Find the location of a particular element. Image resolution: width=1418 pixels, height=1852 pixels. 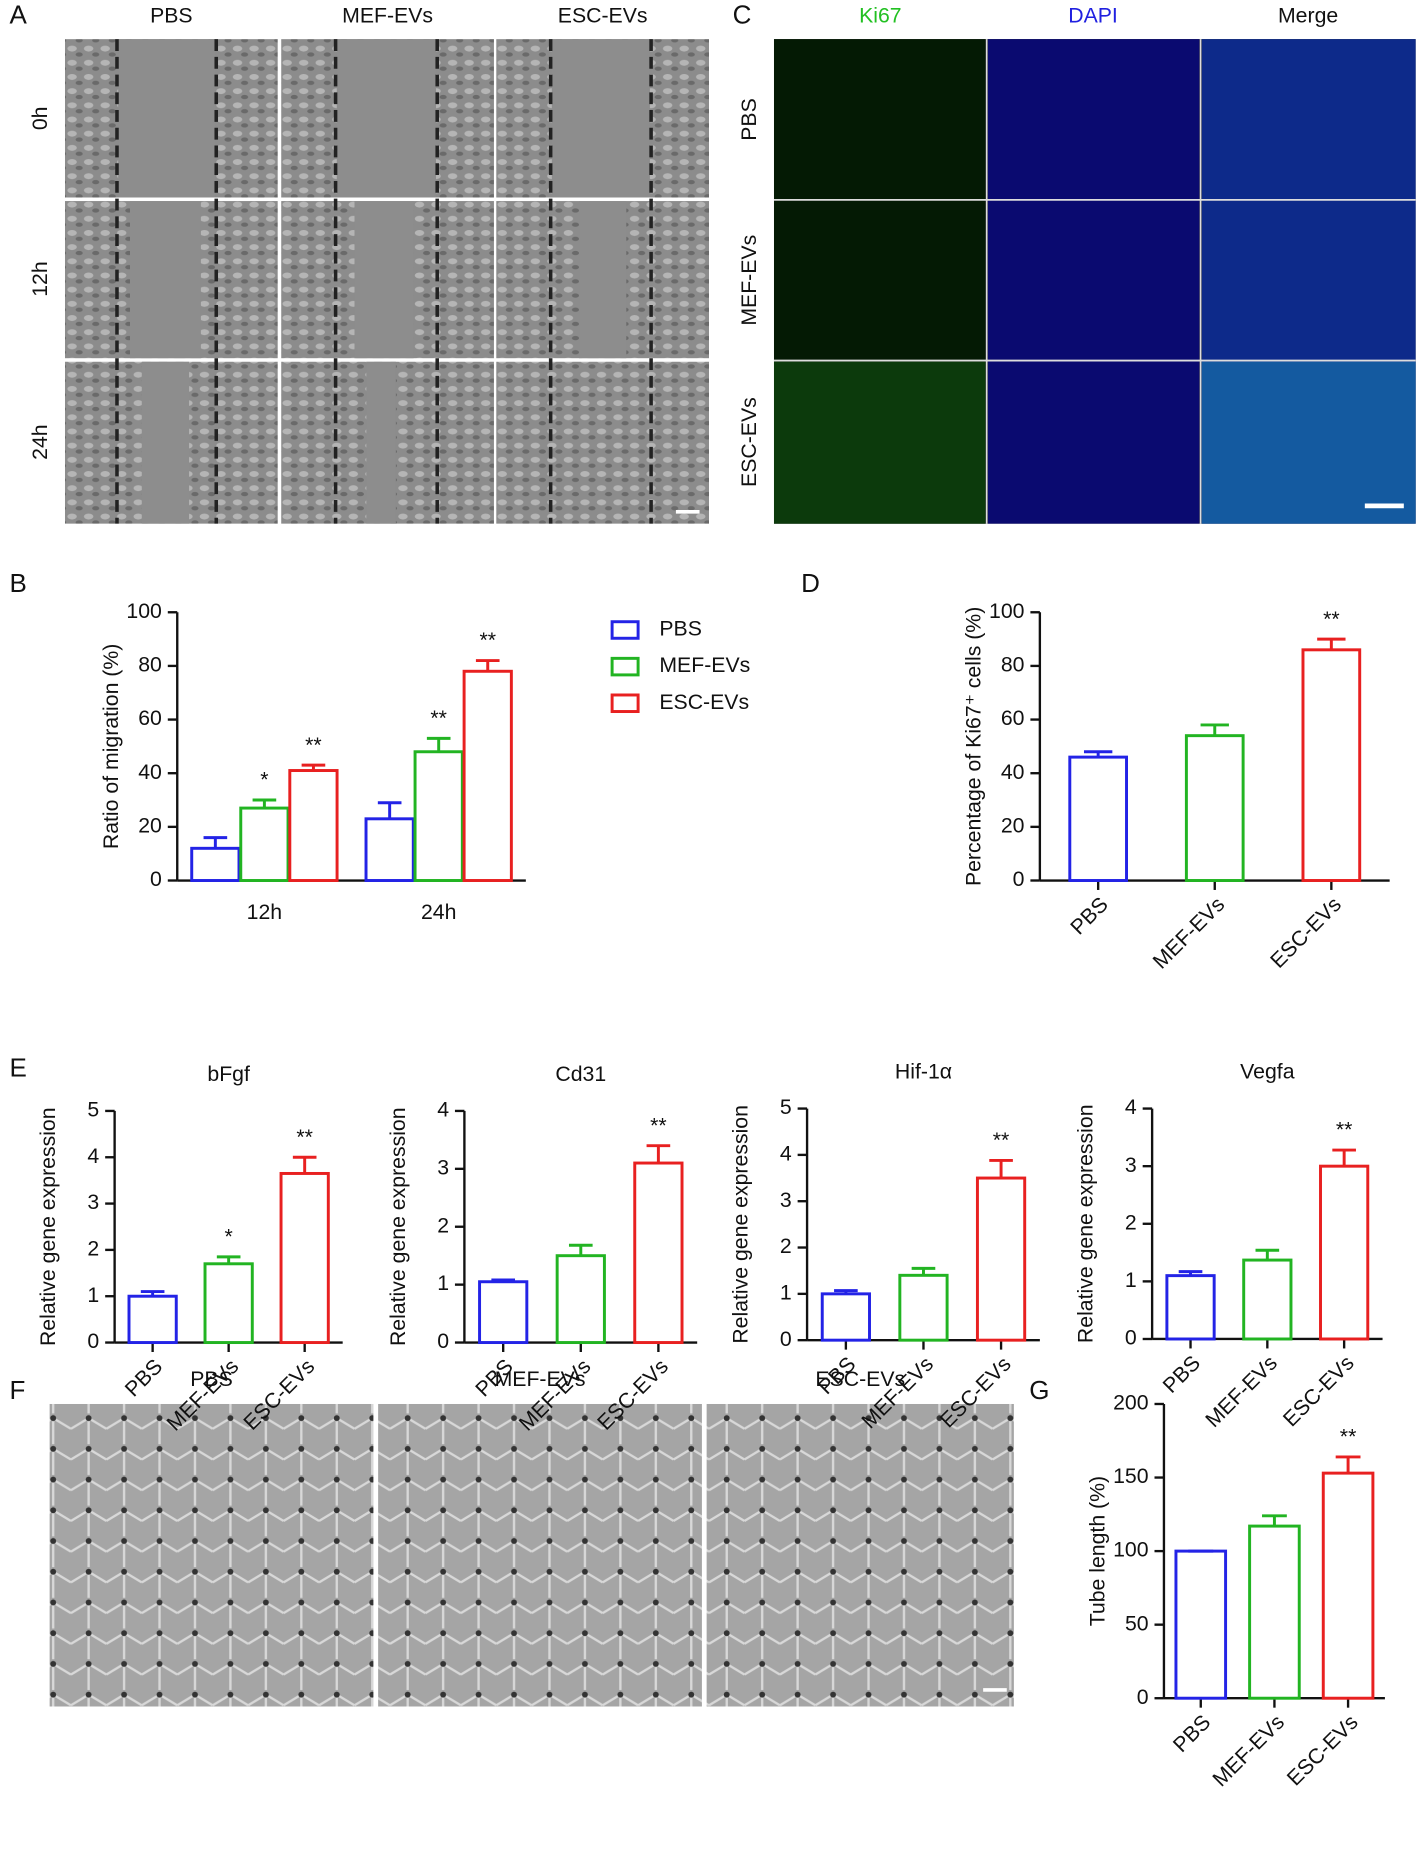

tube-images is located at coordinates (531, 1555).